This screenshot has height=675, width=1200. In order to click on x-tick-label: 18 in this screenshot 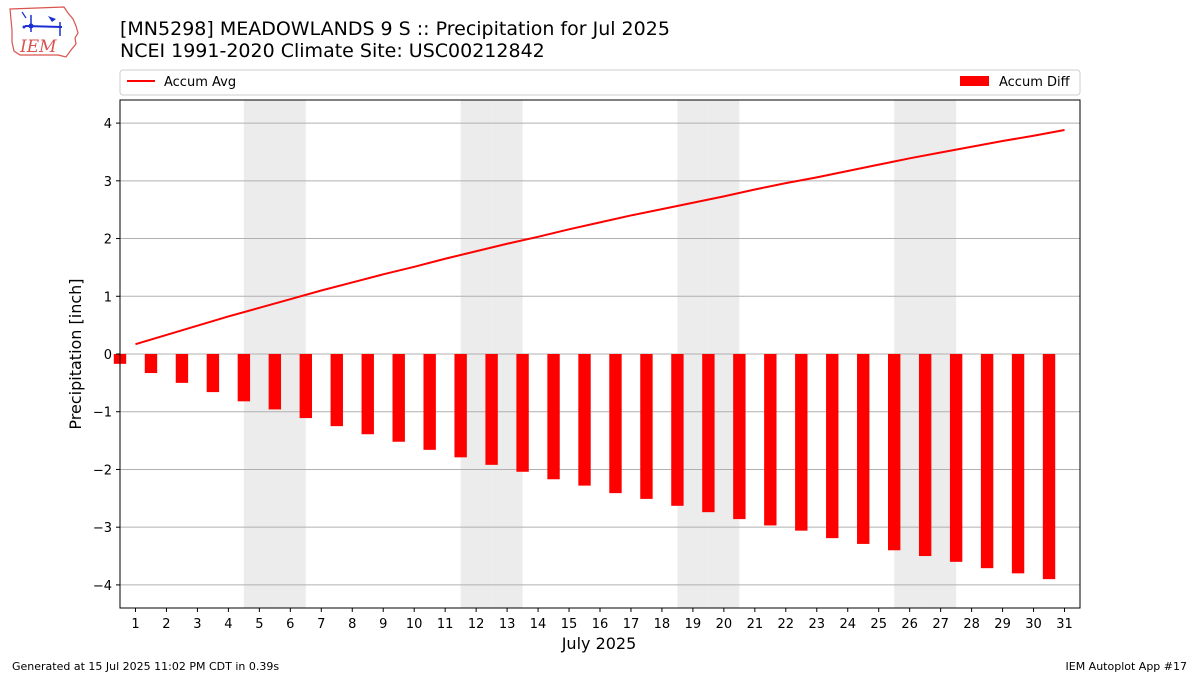, I will do `click(662, 624)`.